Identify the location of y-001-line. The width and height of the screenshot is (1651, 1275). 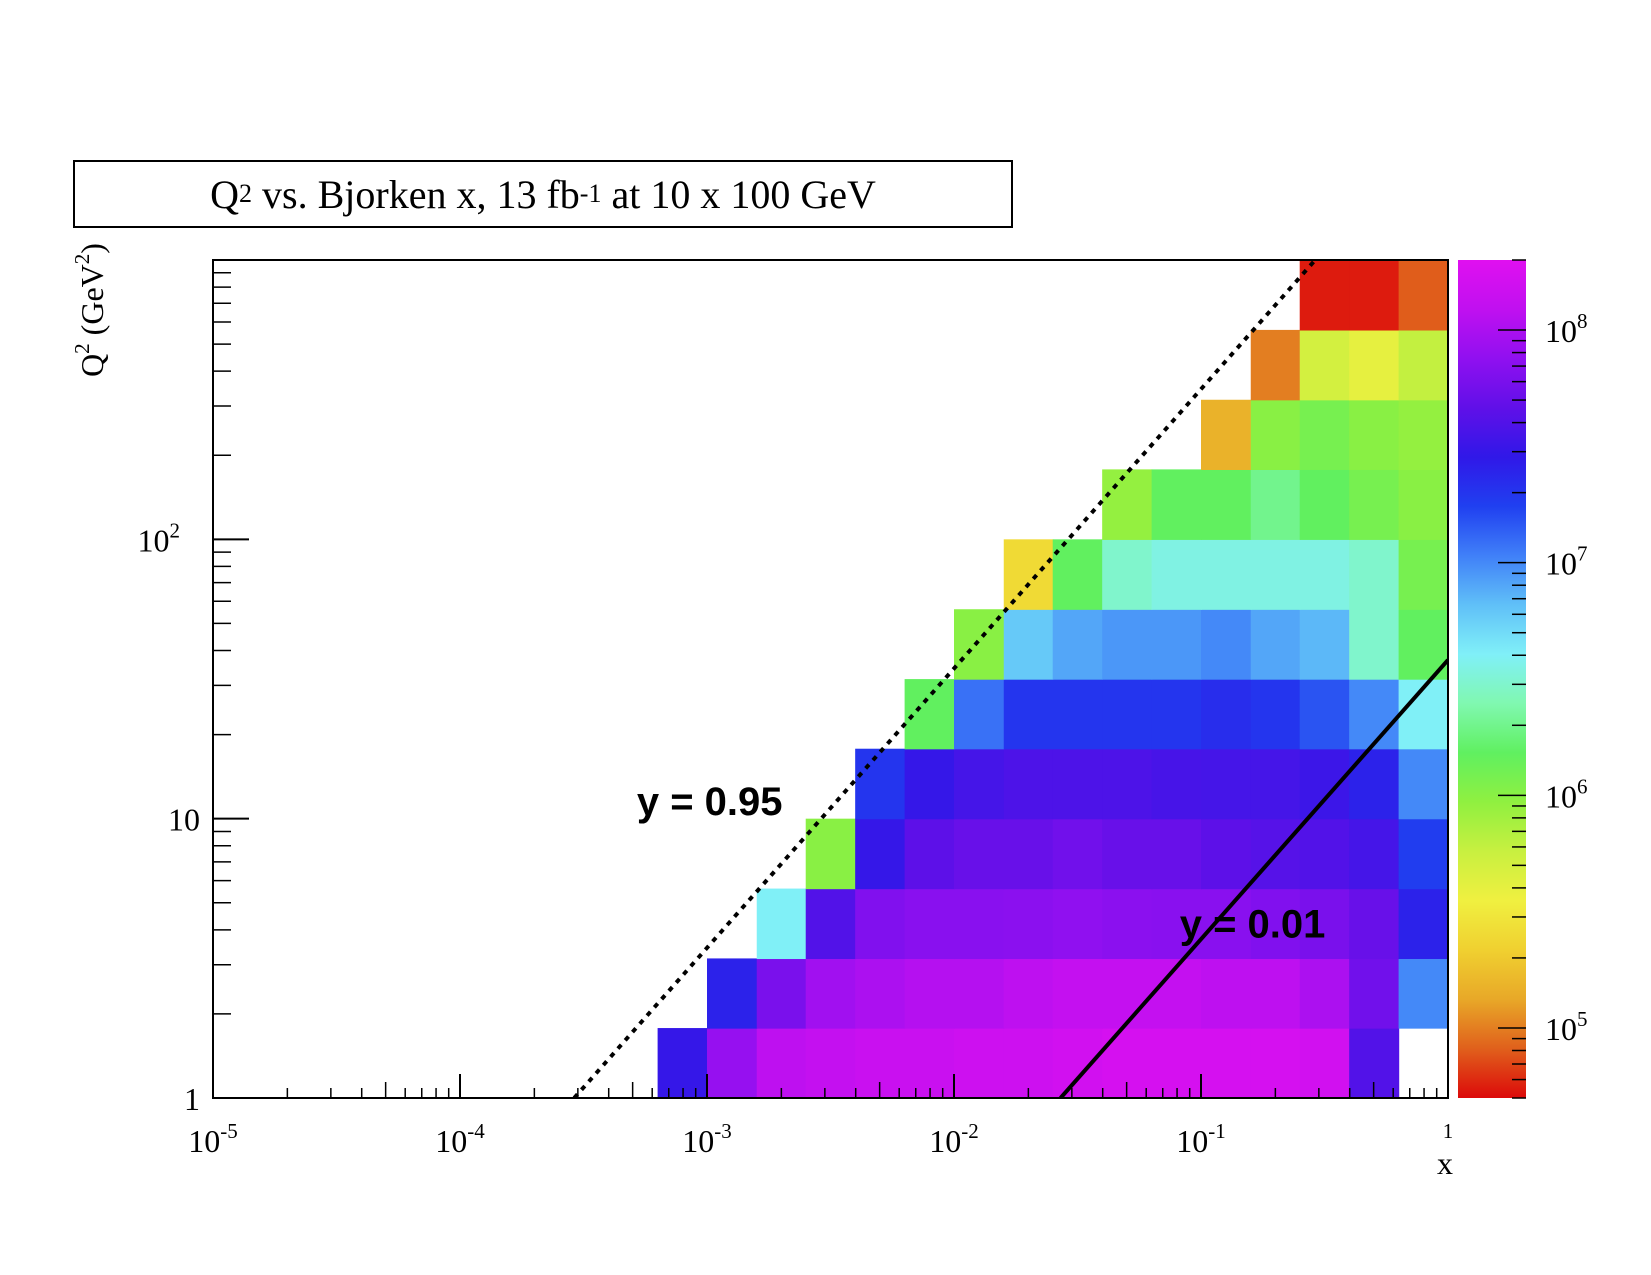
(1253, 878).